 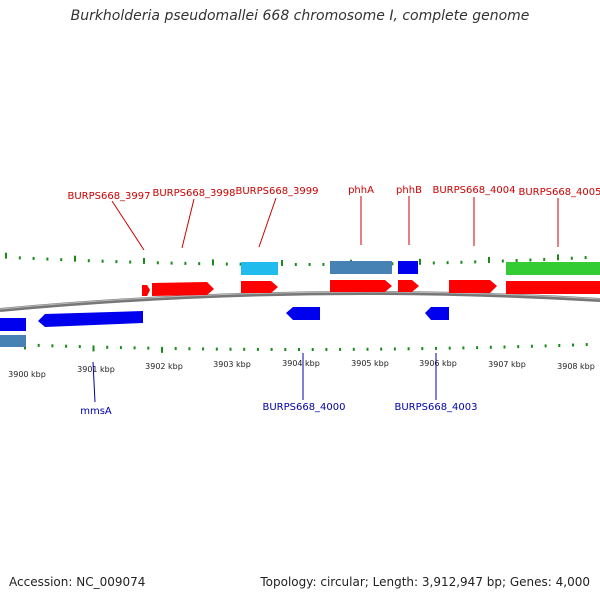 I want to click on gene-label-rev: BURPS668_4003, so click(x=435, y=407).